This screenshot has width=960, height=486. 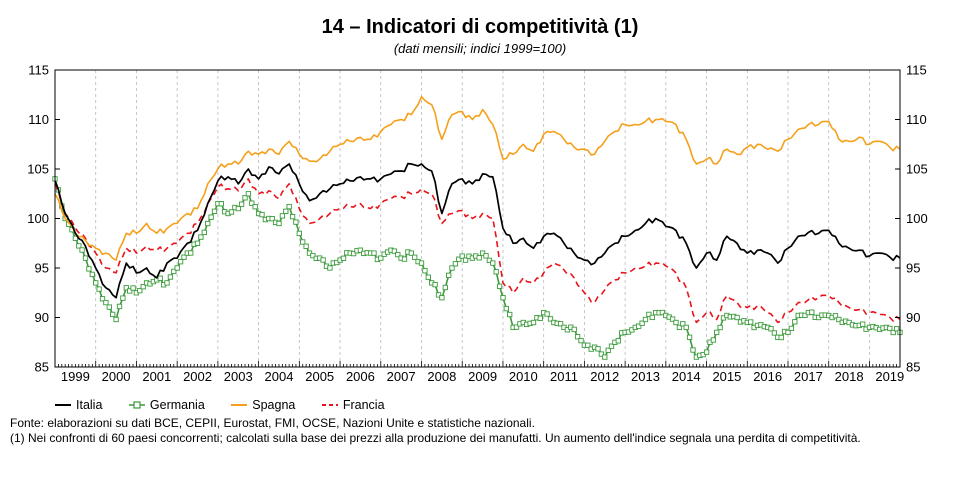 I want to click on legend-item-francia: Francia, so click(x=353, y=405).